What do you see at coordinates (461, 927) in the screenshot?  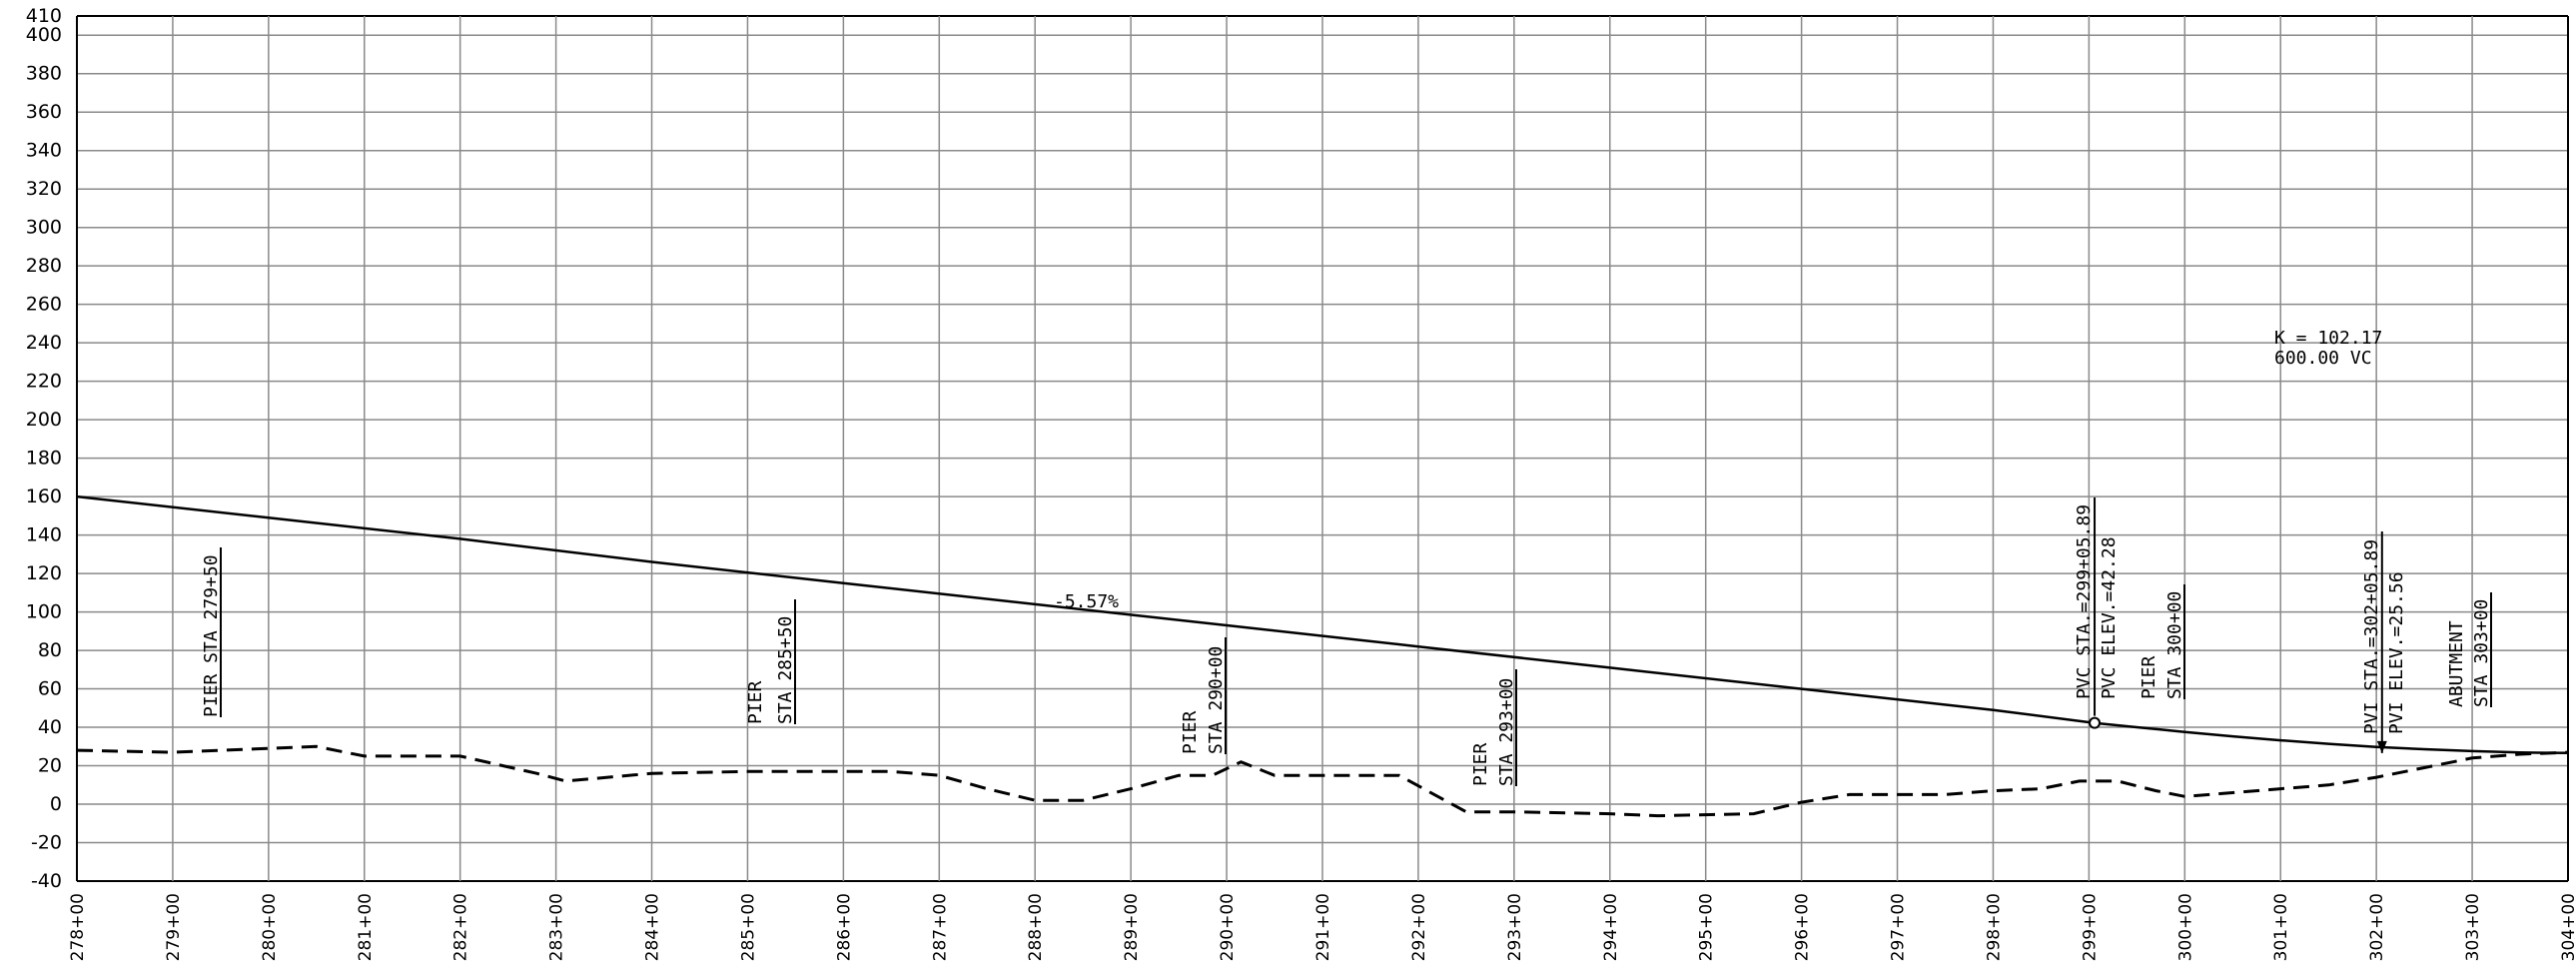 I see `x-tick-label: 282+00` at bounding box center [461, 927].